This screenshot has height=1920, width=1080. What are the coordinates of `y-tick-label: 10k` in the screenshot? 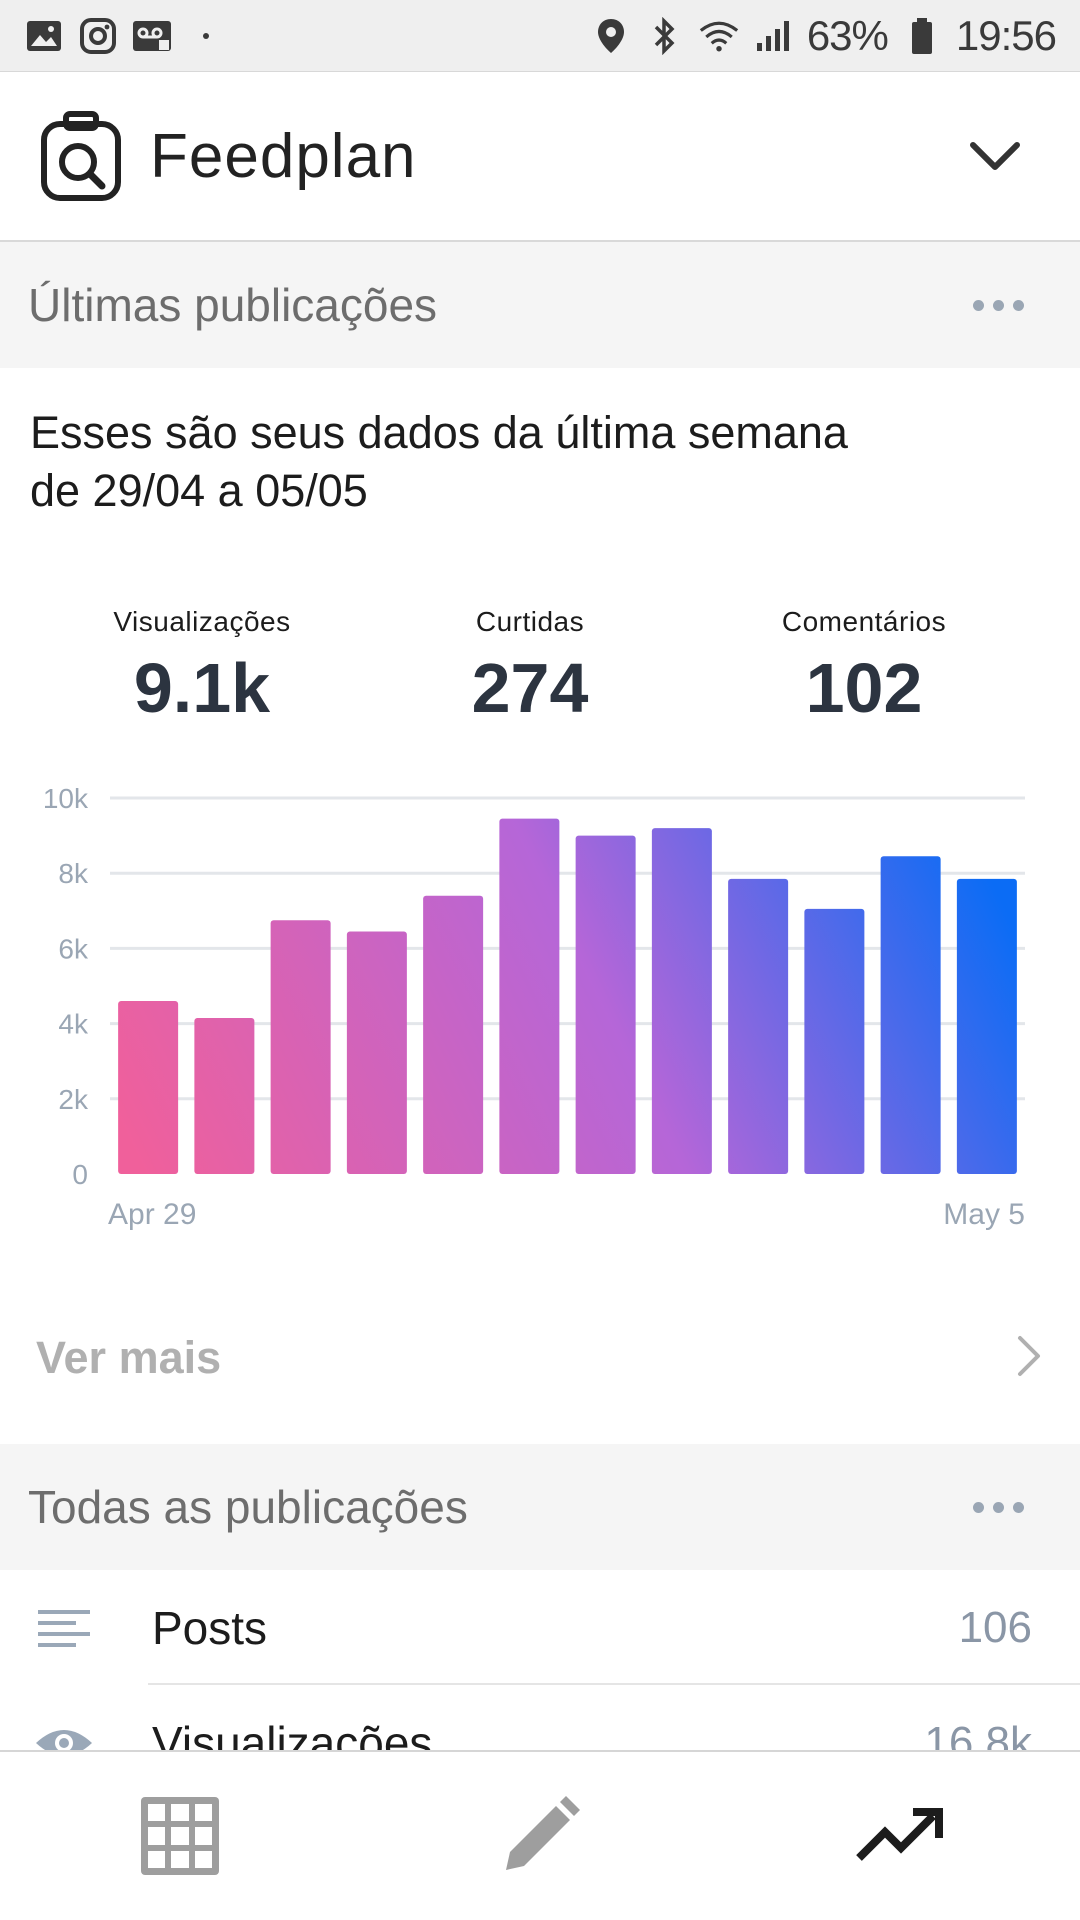 It's located at (66, 798).